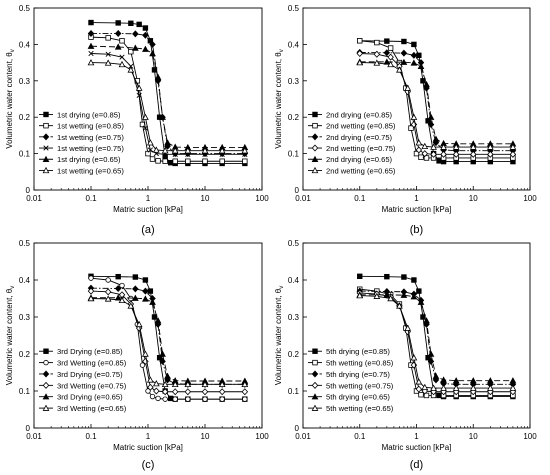  What do you see at coordinates (81, 126) in the screenshot?
I see `legend-item: 1st wetting (e=0.85)` at bounding box center [81, 126].